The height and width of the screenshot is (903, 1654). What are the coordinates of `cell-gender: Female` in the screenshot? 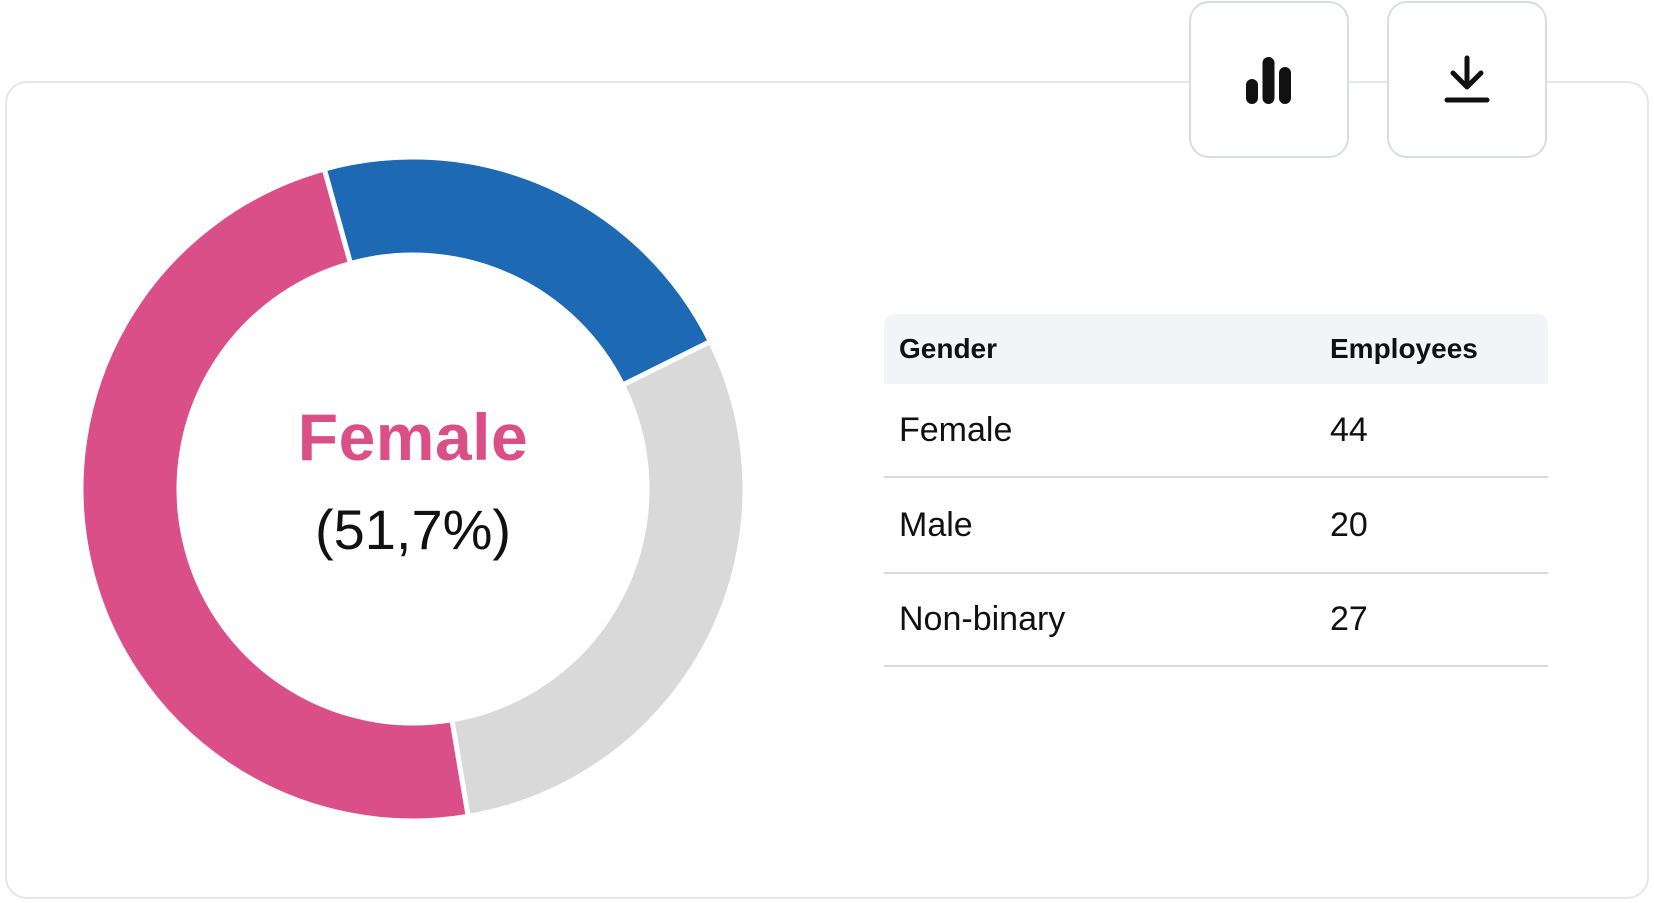 It's located at (956, 429).